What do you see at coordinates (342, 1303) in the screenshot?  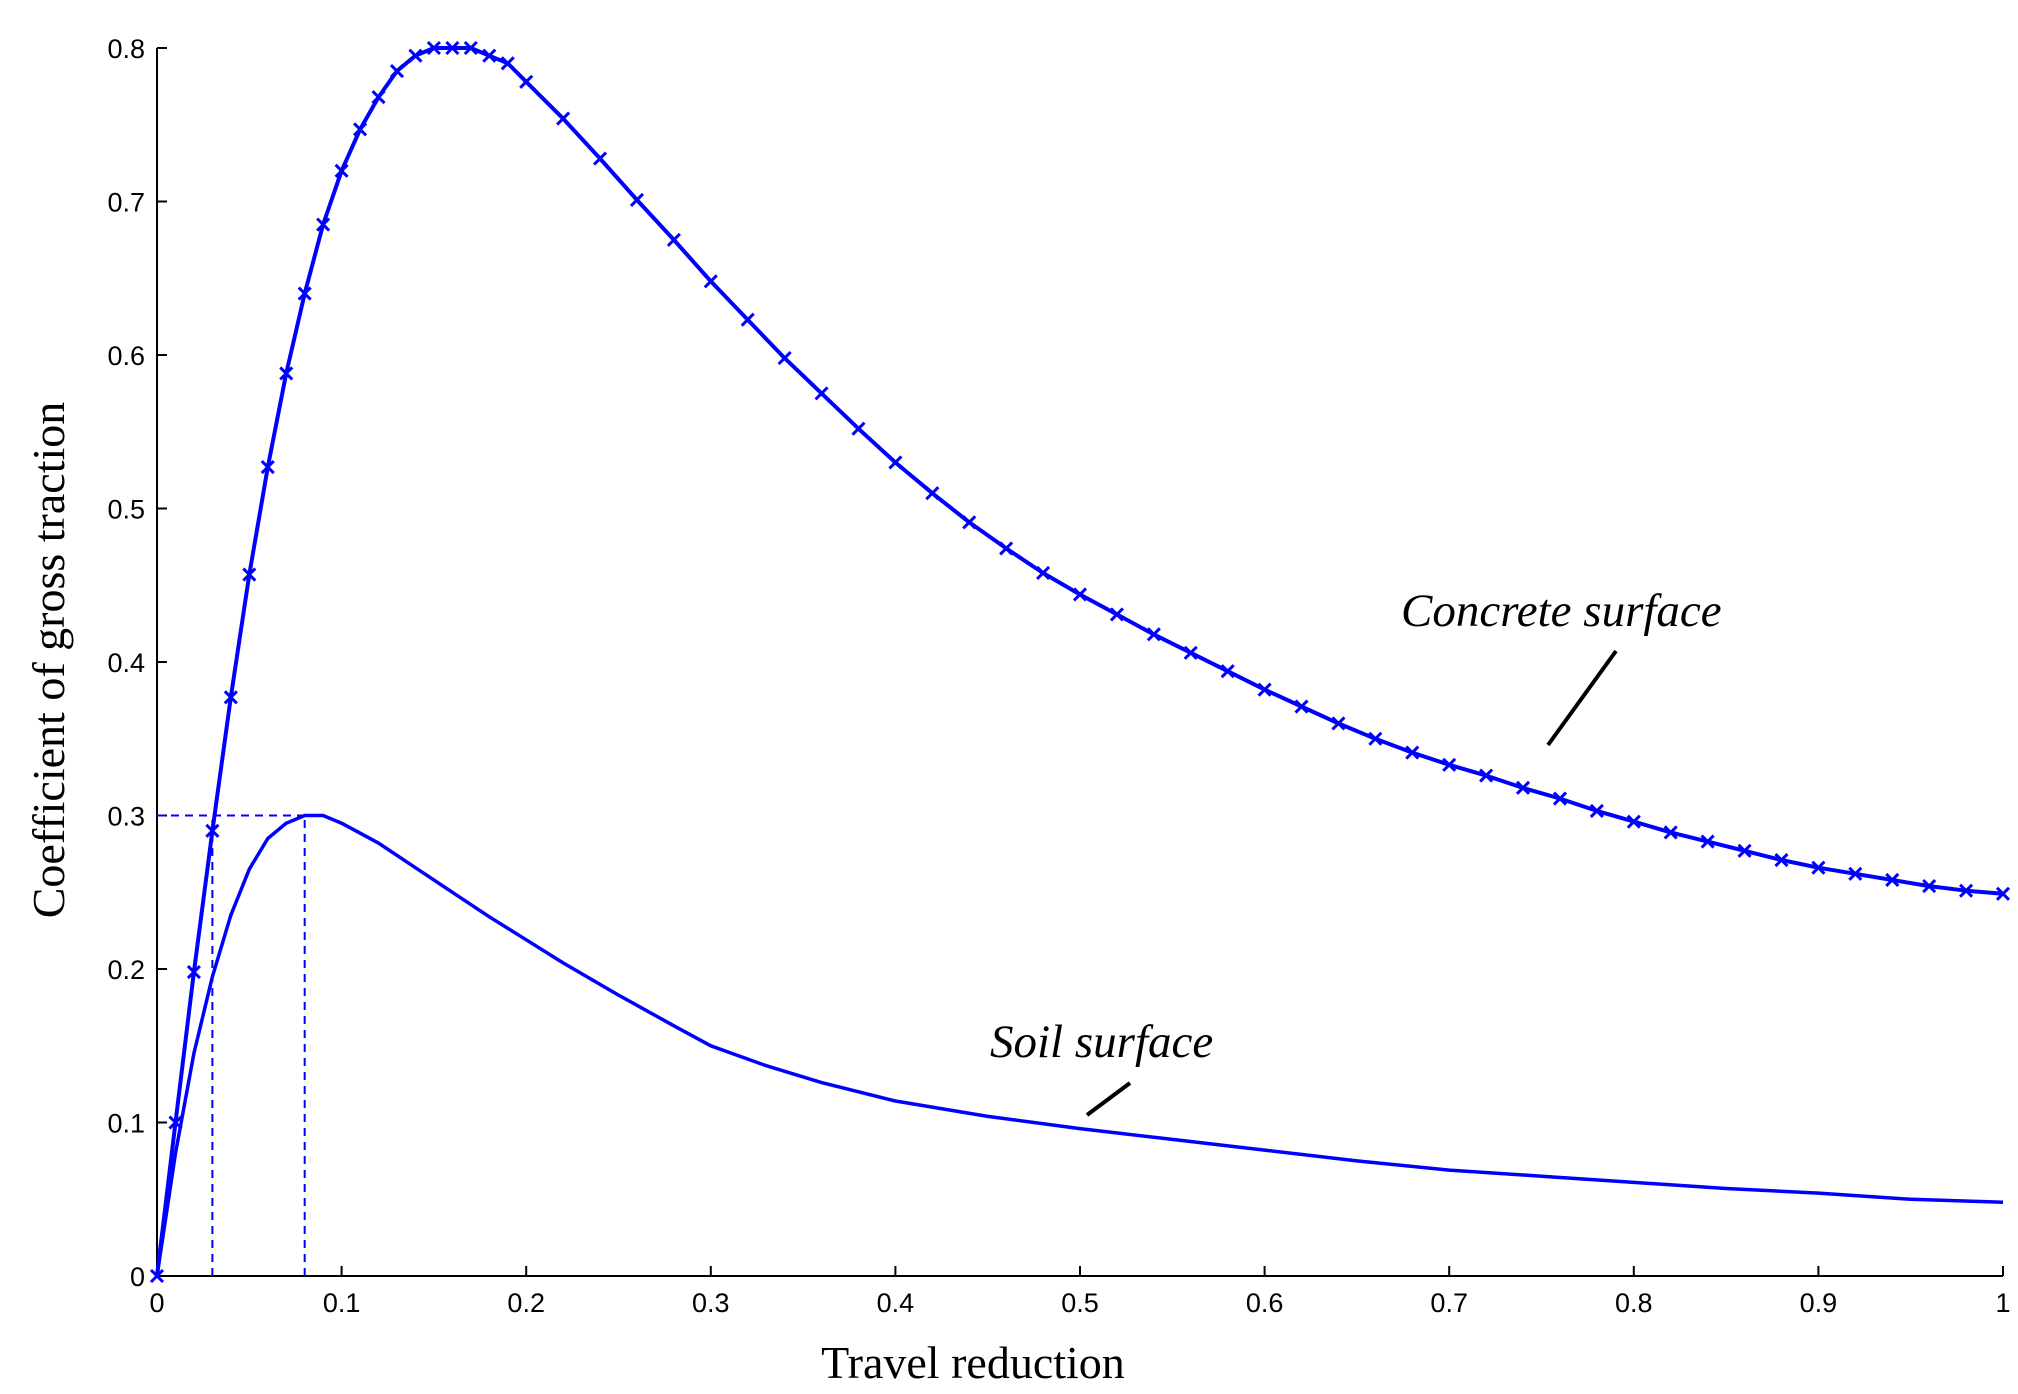 I see `x-tick-label: 0.1` at bounding box center [342, 1303].